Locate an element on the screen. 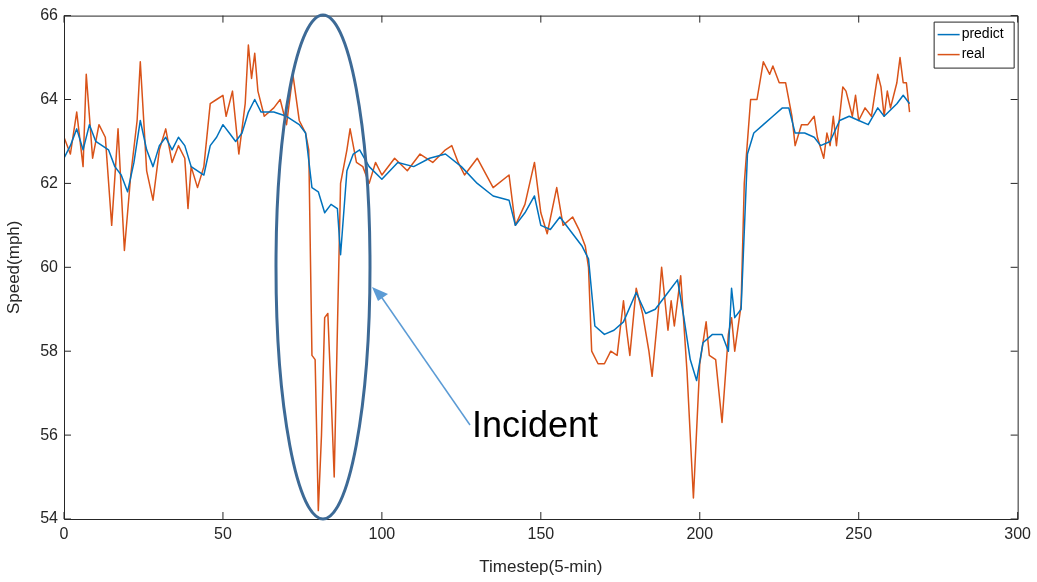  y-tick-label: 60 is located at coordinates (49, 266).